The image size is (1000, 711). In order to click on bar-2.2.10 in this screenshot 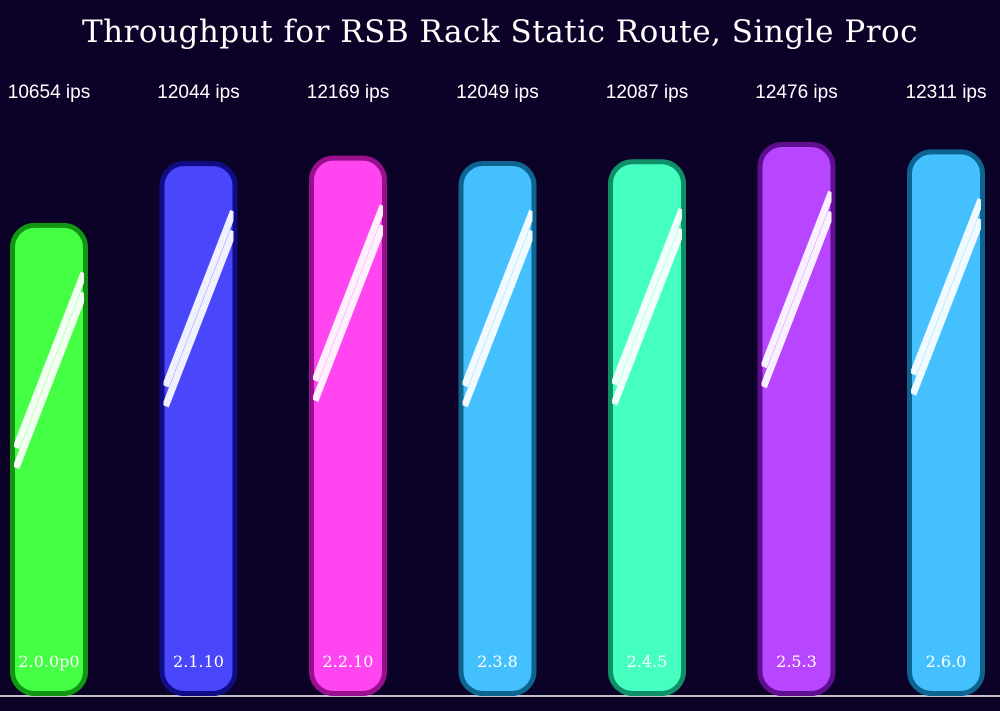, I will do `click(348, 426)`.